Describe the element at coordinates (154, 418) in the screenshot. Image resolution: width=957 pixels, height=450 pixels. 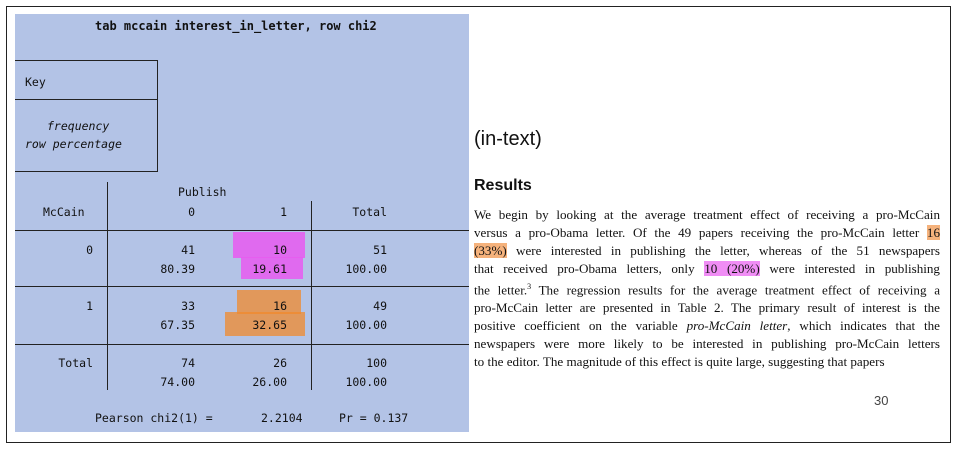
I see `chi2-label: Pearson chi2(1) =` at that location.